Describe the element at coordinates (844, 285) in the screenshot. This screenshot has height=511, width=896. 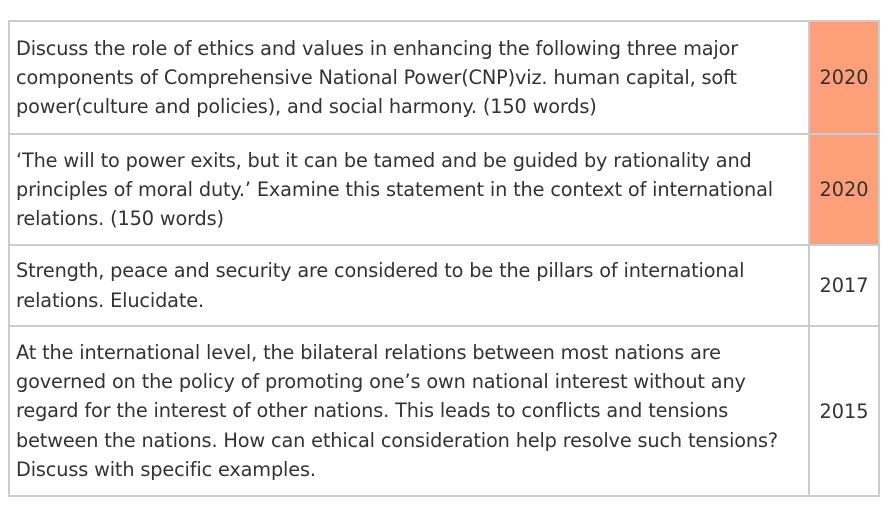
I see `year-cell: 2017` at that location.